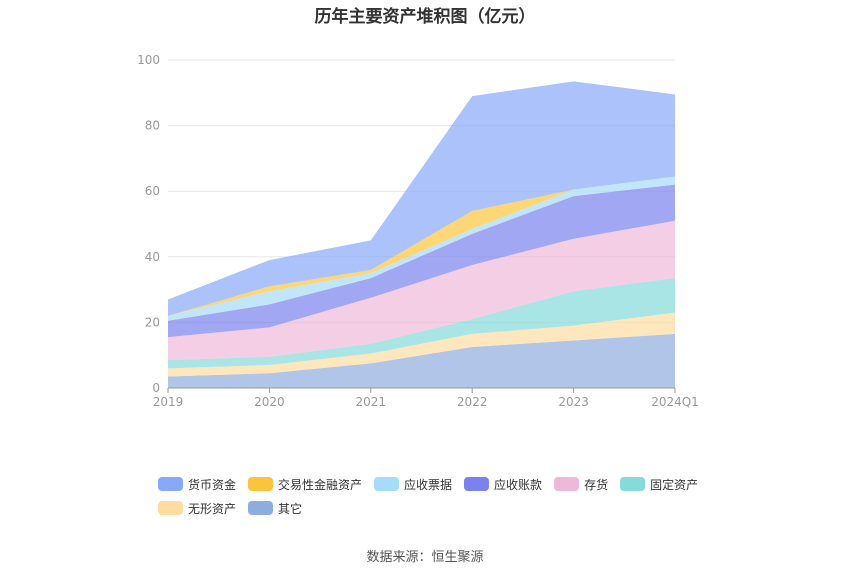 This screenshot has width=850, height=575. I want to click on y-tick-label: 100, so click(148, 60).